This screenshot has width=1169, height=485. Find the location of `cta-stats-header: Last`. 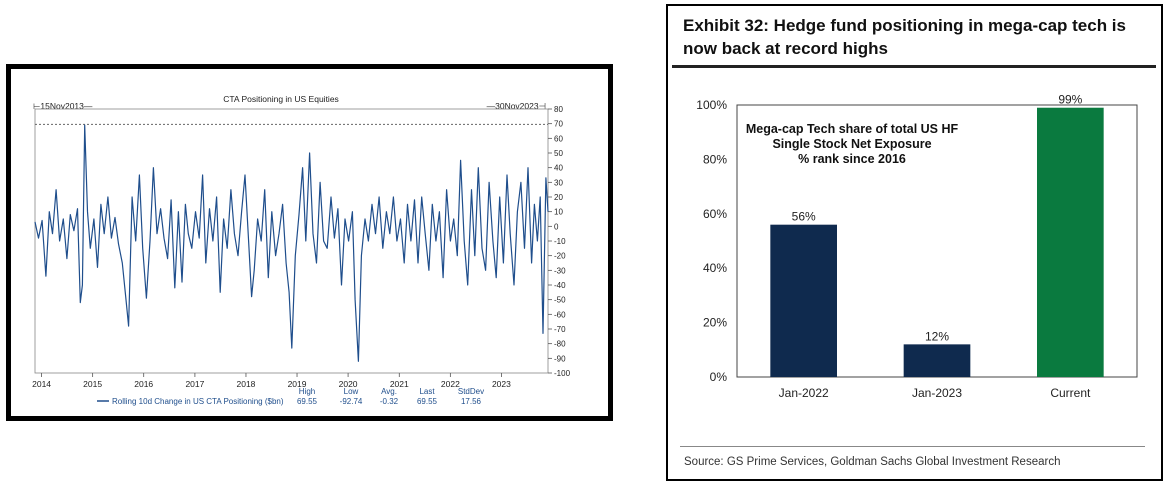

cta-stats-header: Last is located at coordinates (427, 391).